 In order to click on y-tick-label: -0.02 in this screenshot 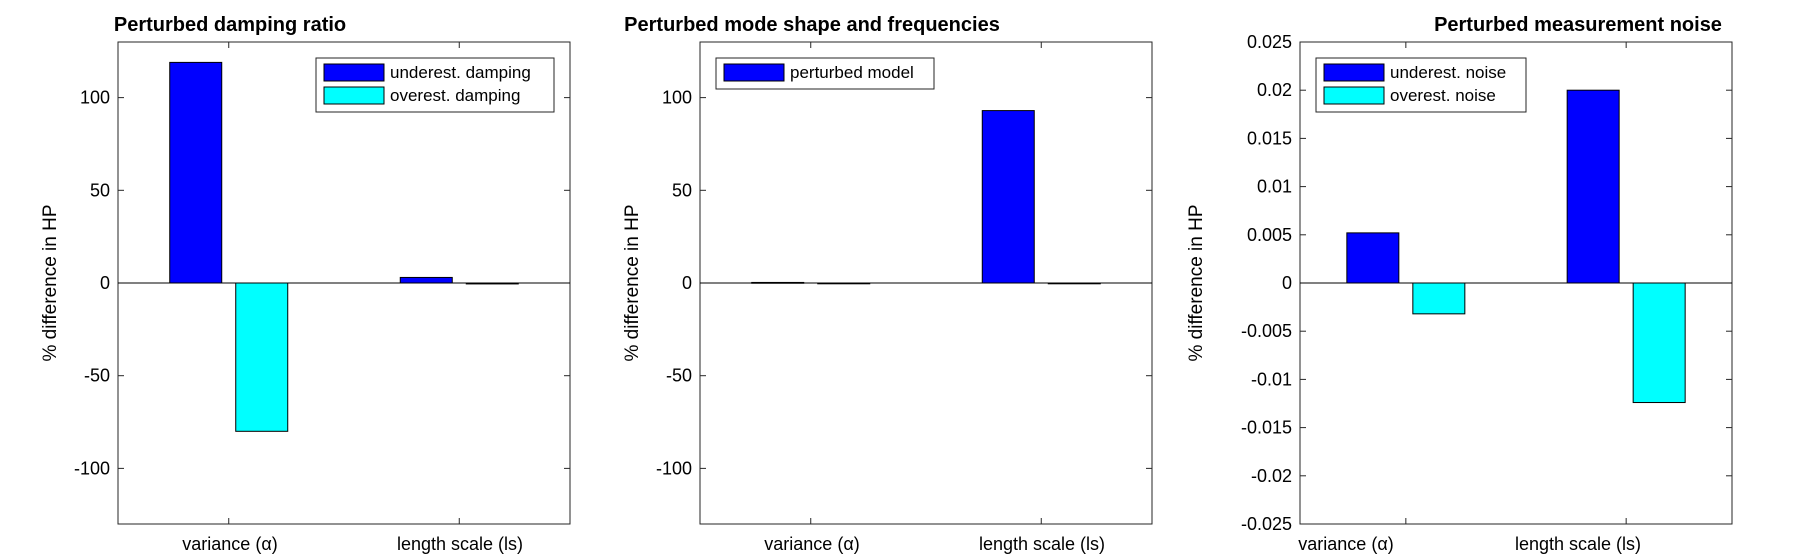, I will do `click(1271, 476)`.